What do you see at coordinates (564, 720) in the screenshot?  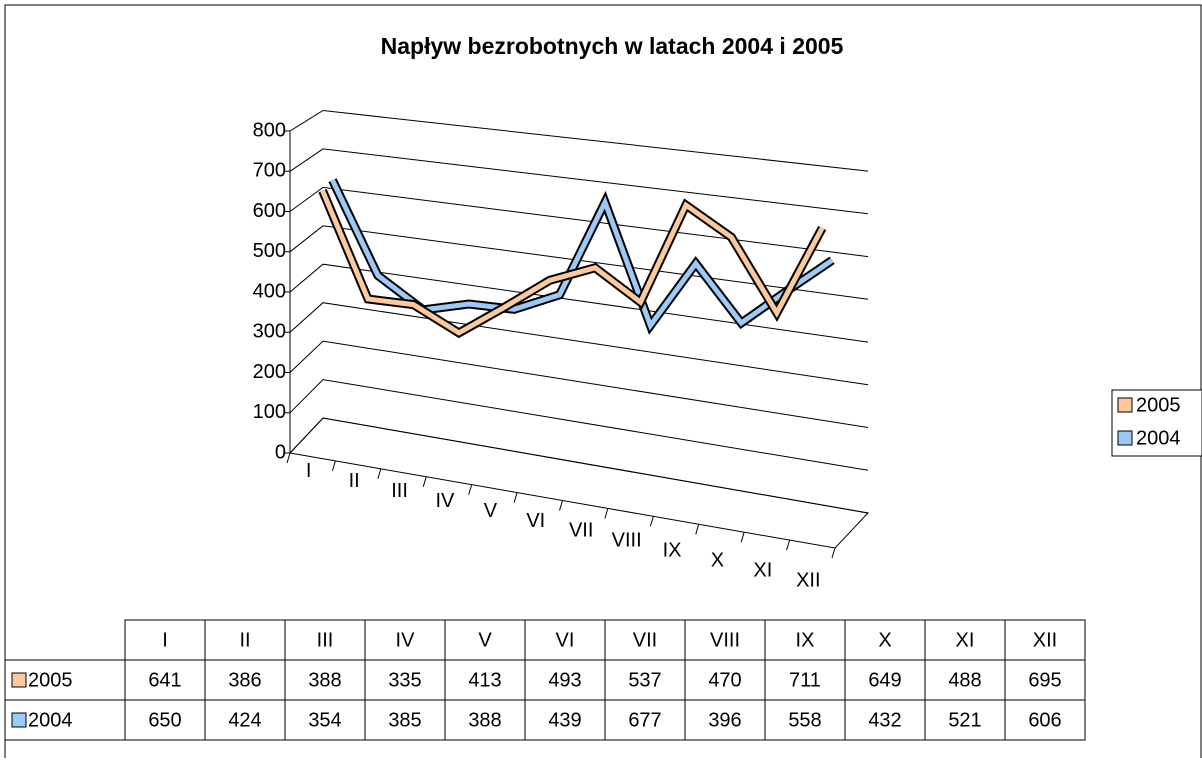 I see `table-cell: 439` at bounding box center [564, 720].